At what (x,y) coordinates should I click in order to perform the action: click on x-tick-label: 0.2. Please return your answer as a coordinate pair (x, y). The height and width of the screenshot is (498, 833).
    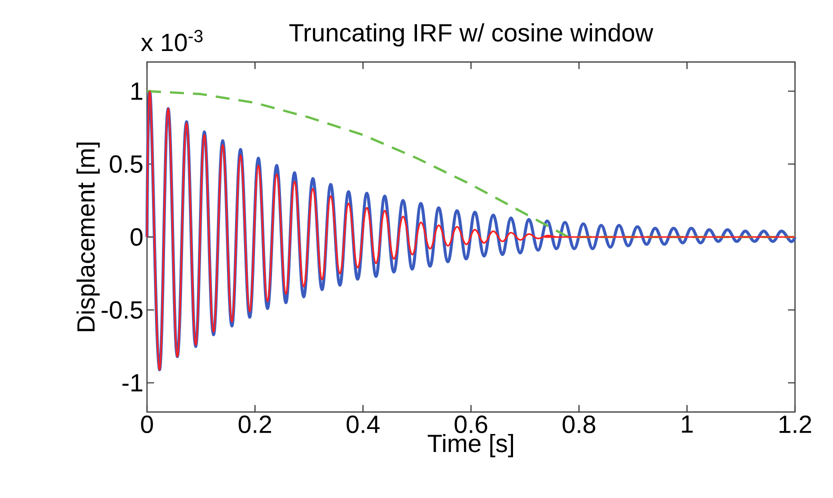
    Looking at the image, I should click on (255, 425).